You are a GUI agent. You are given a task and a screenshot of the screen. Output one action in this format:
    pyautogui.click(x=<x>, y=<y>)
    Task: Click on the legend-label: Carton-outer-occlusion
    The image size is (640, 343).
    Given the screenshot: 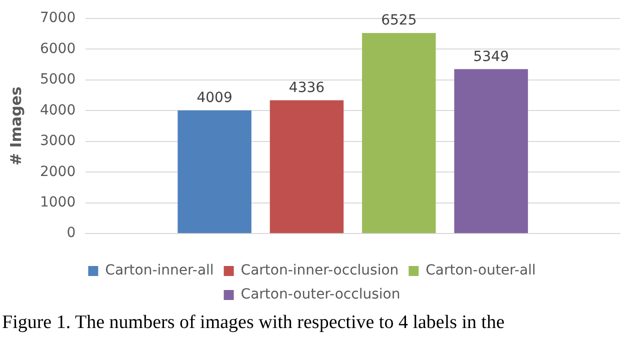 What is the action you would take?
    pyautogui.click(x=320, y=294)
    